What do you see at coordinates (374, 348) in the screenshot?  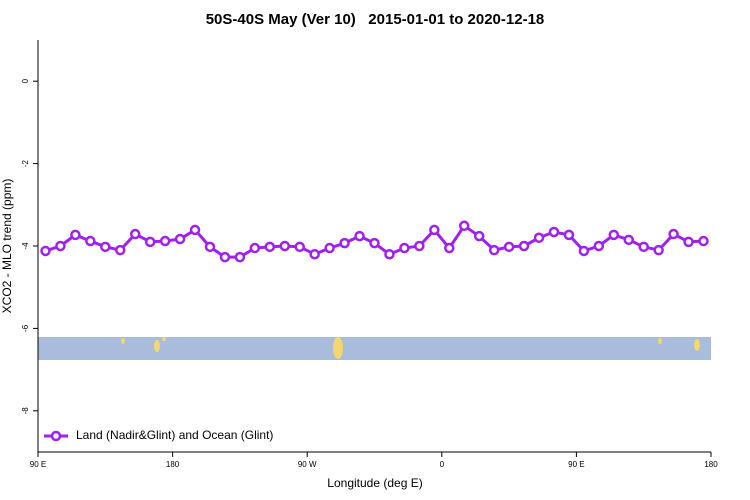 I see `land-ocean-strip` at bounding box center [374, 348].